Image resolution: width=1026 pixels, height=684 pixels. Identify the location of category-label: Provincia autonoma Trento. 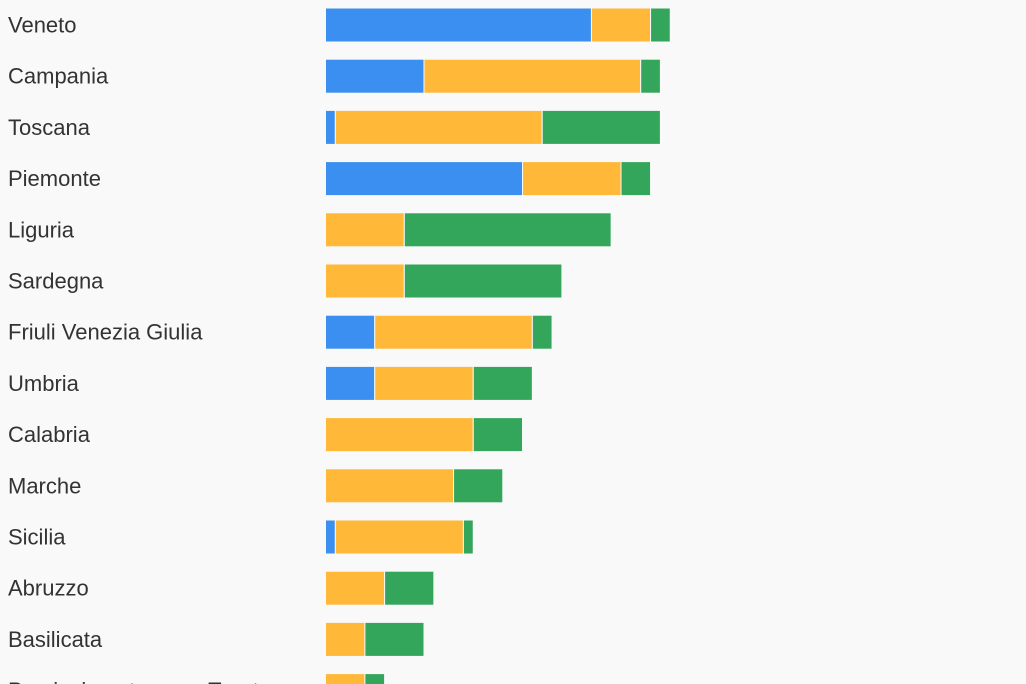
(139, 681).